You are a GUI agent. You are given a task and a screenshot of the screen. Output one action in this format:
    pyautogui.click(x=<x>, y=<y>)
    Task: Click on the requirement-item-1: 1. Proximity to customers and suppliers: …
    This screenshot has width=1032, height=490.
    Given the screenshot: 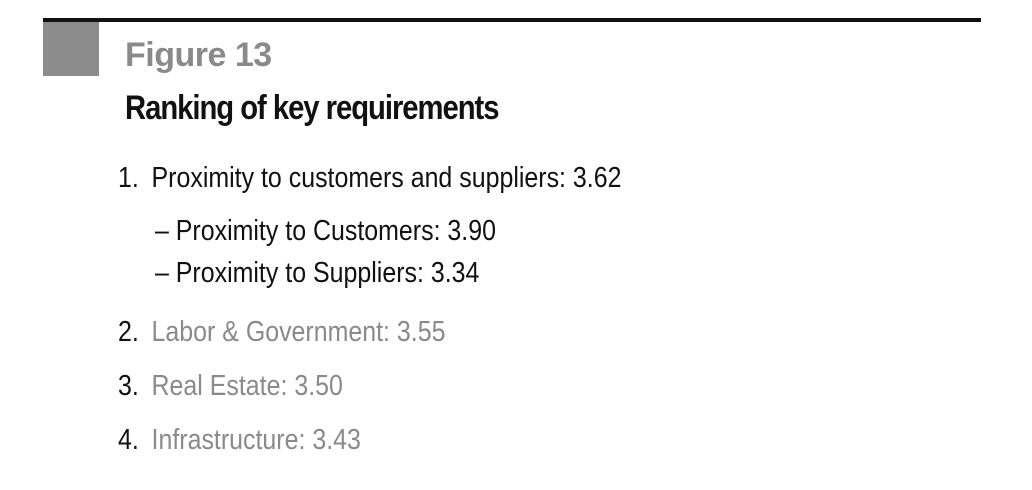 What is the action you would take?
    pyautogui.click(x=369, y=178)
    